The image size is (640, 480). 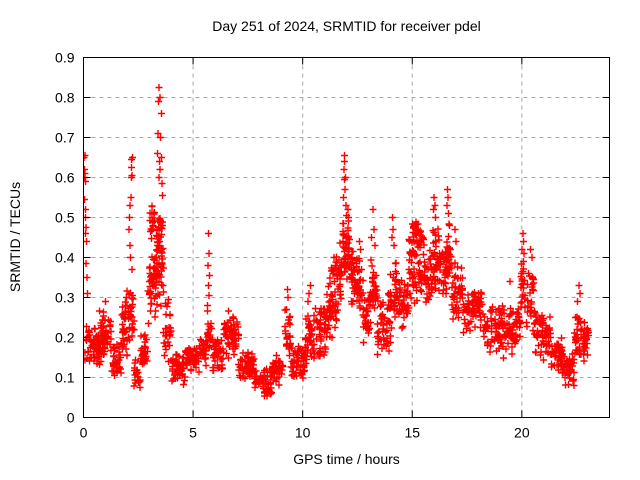 What do you see at coordinates (65, 378) in the screenshot?
I see `y-tick-label: 0.1` at bounding box center [65, 378].